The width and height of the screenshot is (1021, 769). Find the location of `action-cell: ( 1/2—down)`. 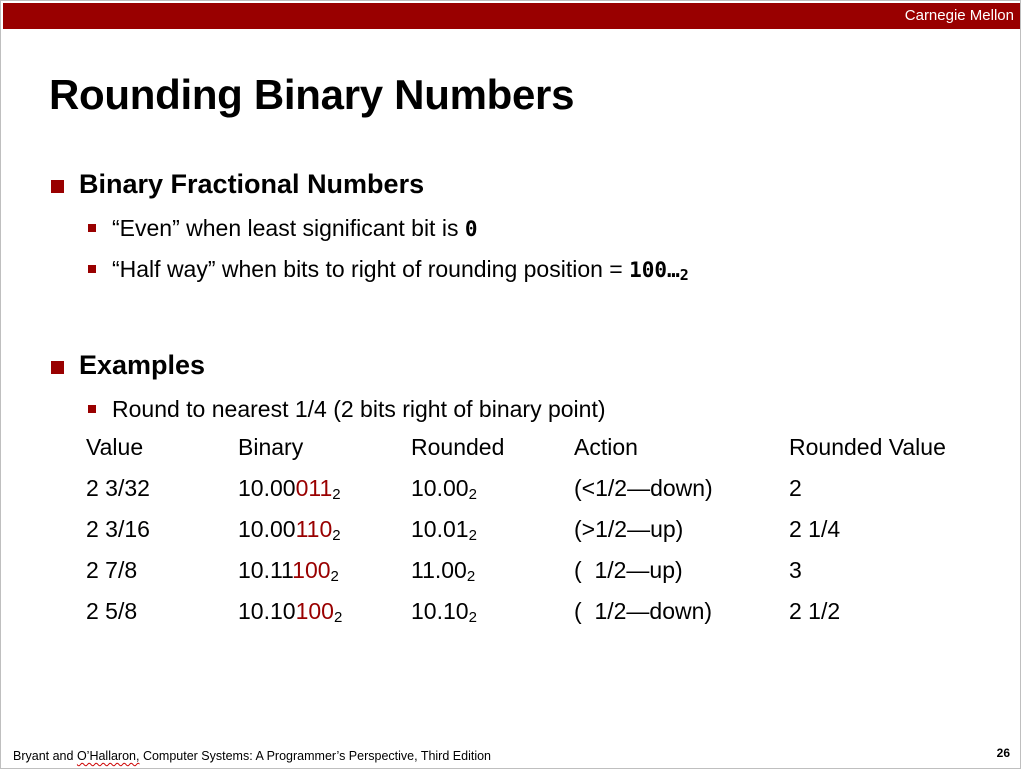

action-cell: ( 1/2—down) is located at coordinates (643, 611).